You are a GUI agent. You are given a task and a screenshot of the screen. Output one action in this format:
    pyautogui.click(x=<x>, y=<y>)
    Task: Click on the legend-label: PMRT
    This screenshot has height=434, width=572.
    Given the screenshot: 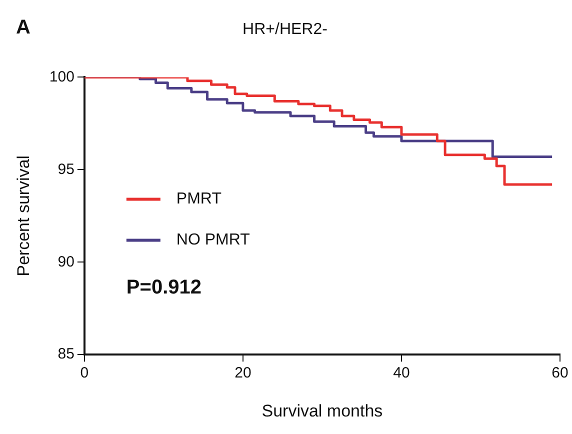 What is the action you would take?
    pyautogui.click(x=199, y=199)
    